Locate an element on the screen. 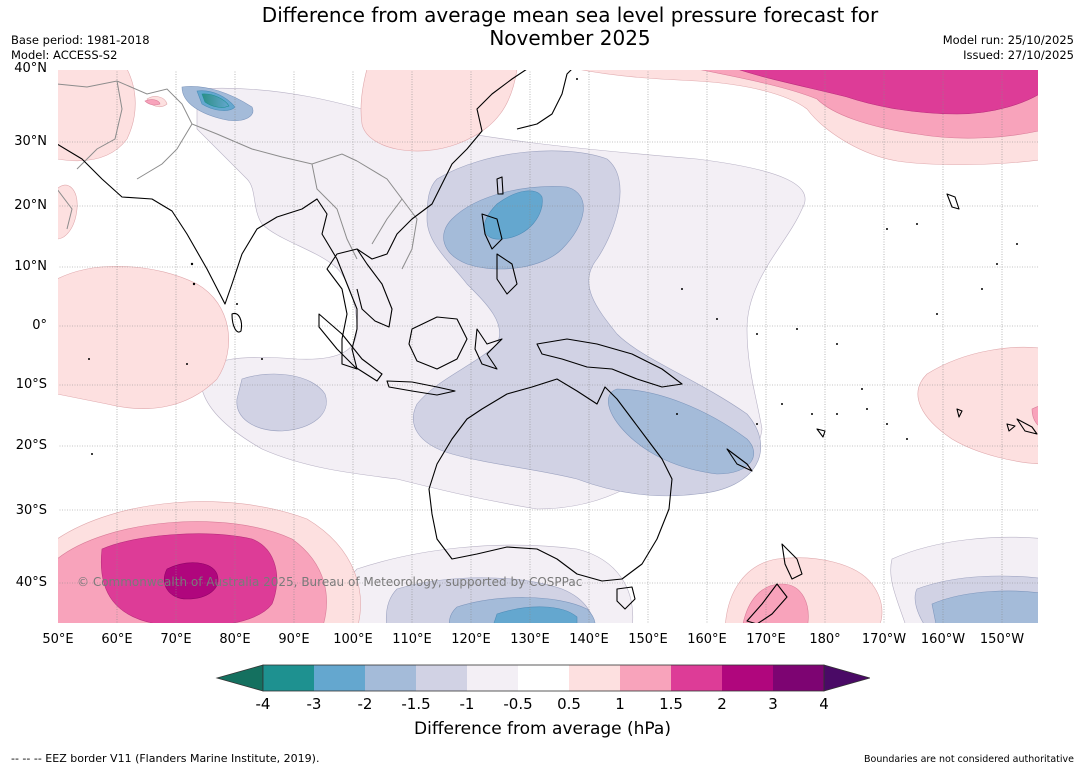 Image resolution: width=1085 pixels, height=770 pixels. colorbar-tick-neg1.5: -1.5 is located at coordinates (416, 704).